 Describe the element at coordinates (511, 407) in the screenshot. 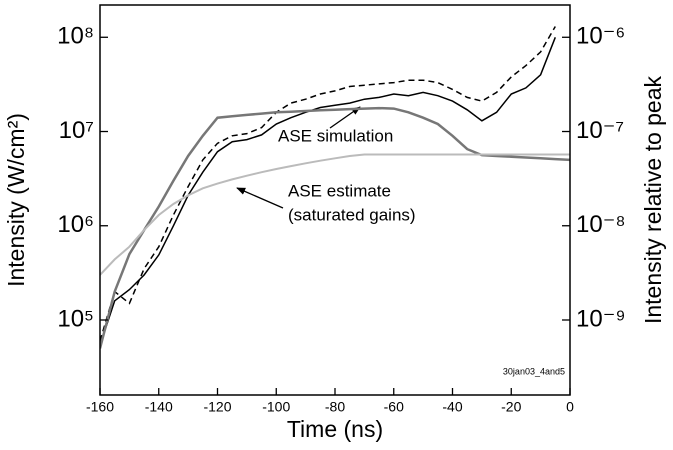

I see `x-tick-label: -20` at that location.